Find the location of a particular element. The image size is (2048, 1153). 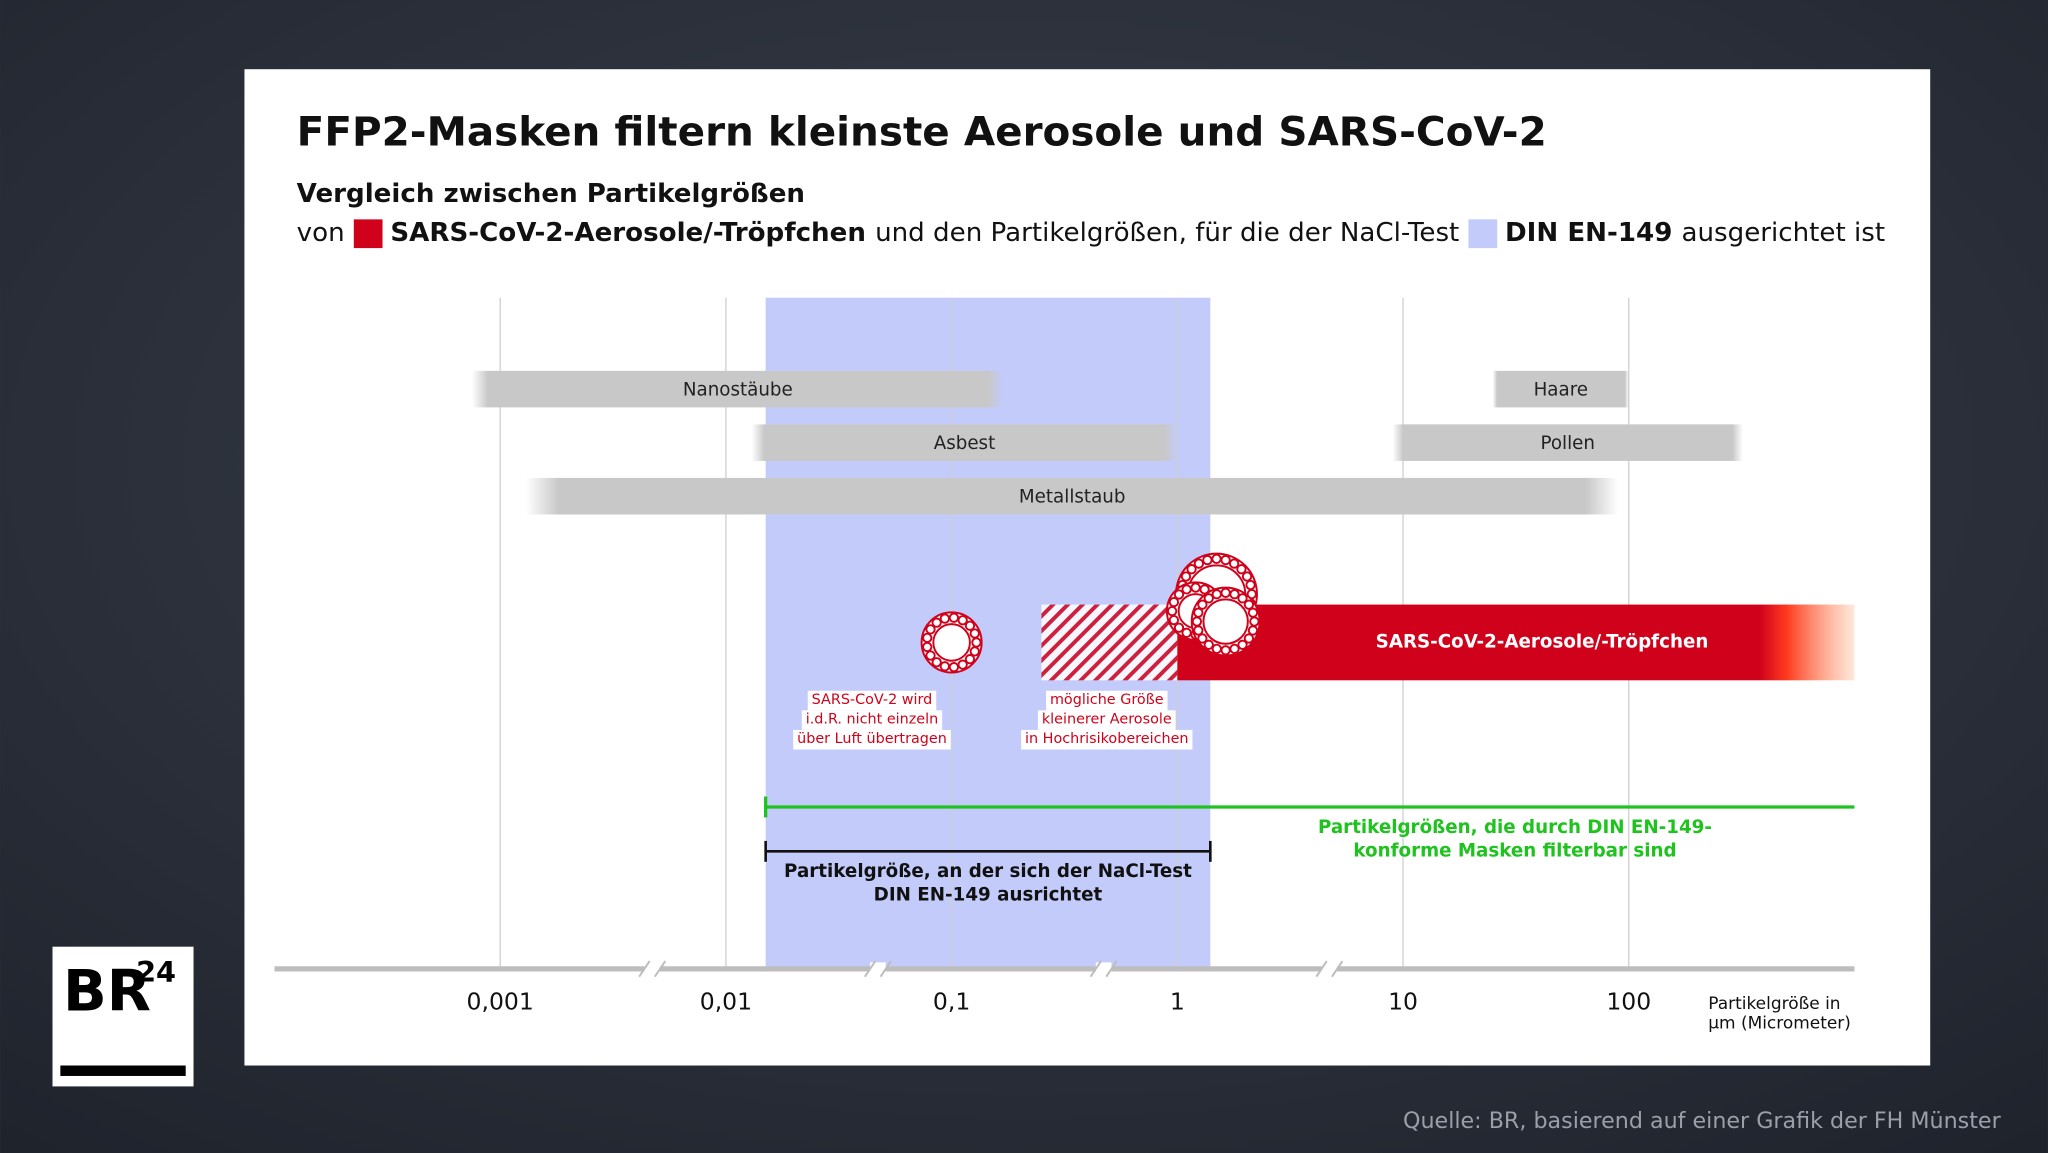

x-tick-label: 0,01 is located at coordinates (726, 1001).